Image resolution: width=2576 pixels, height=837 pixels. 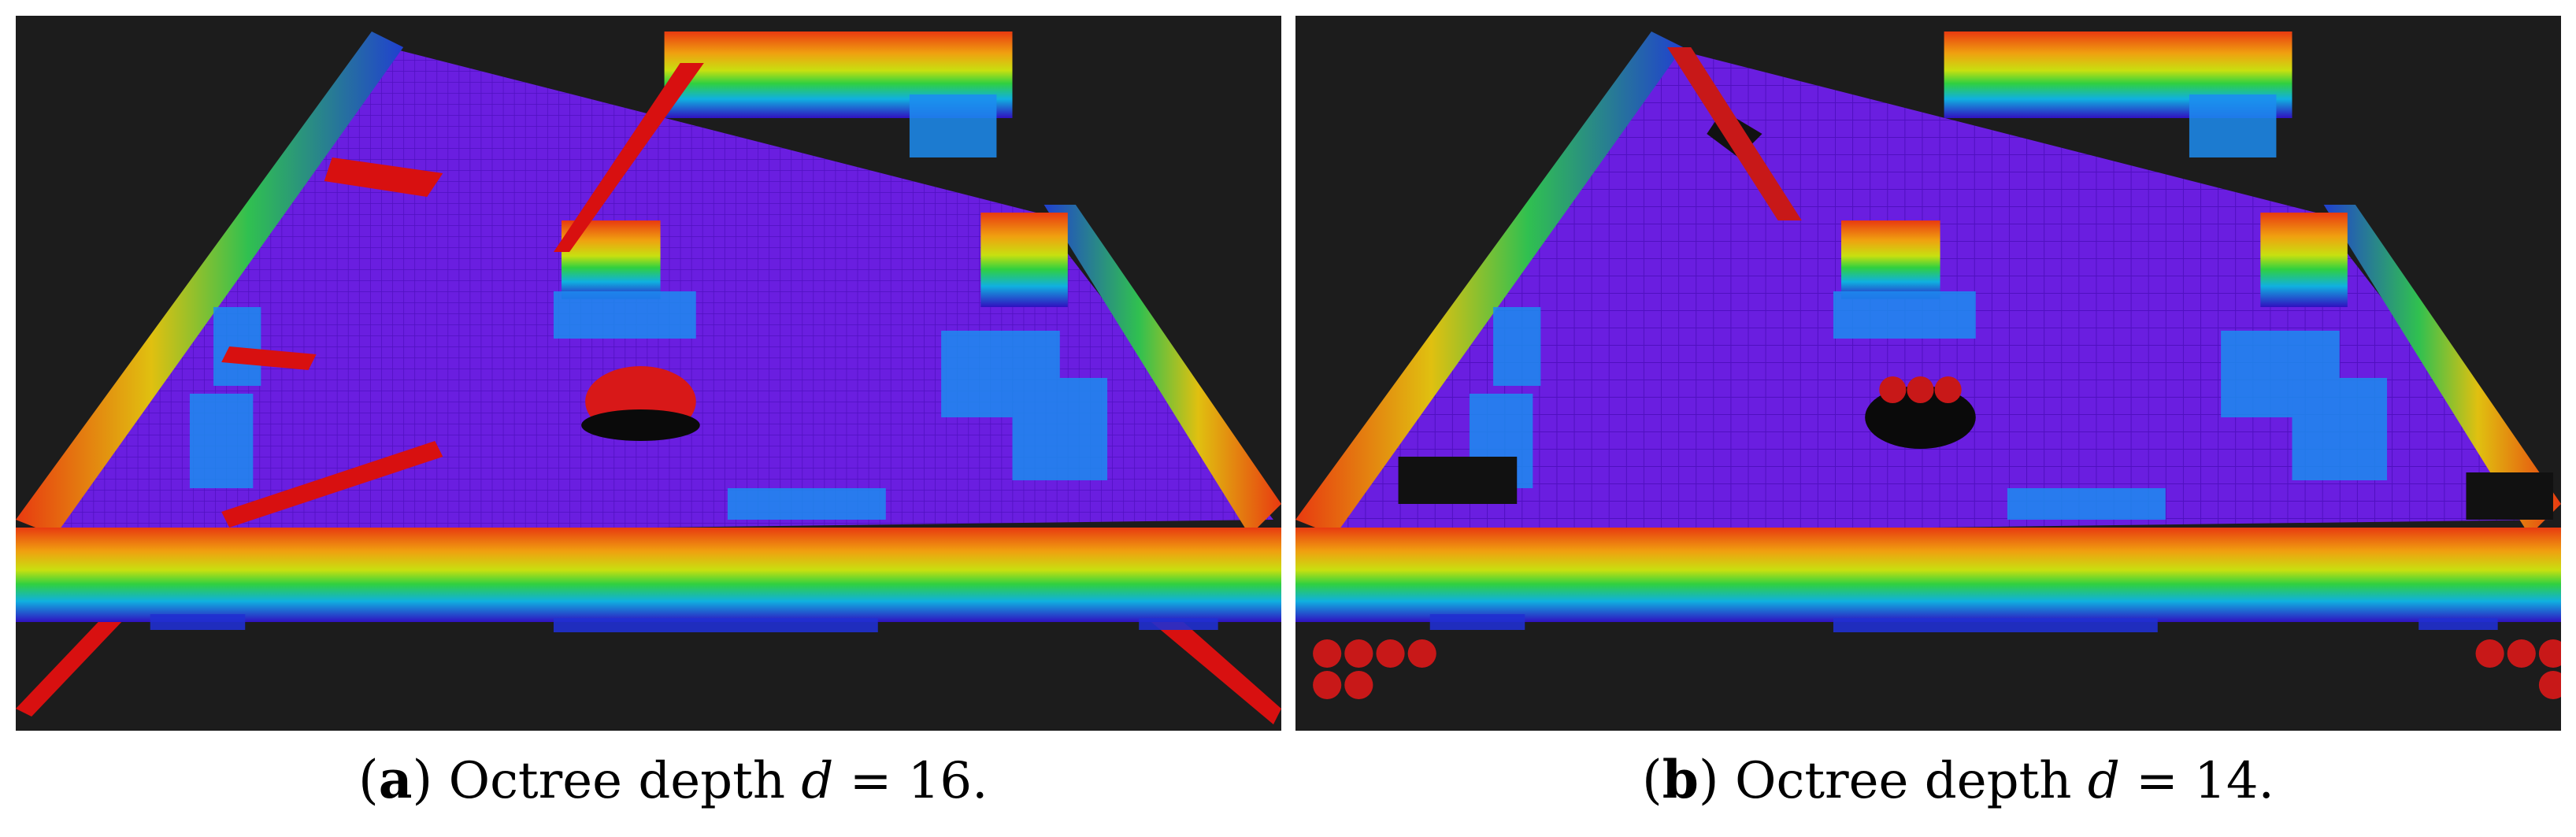 What do you see at coordinates (947, 781) in the screenshot?
I see `depth-value: 16.` at bounding box center [947, 781].